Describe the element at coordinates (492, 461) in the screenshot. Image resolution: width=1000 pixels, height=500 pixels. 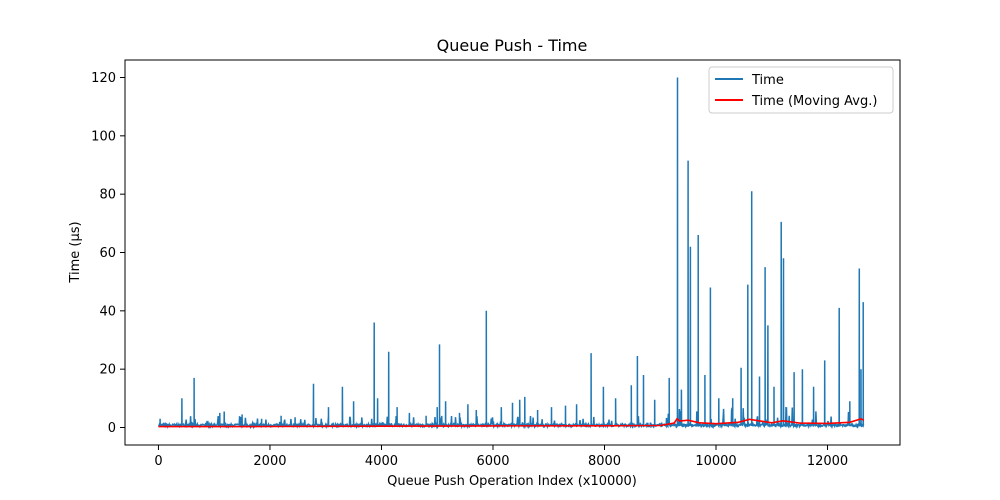
I see `x-tick-label: 6000` at that location.